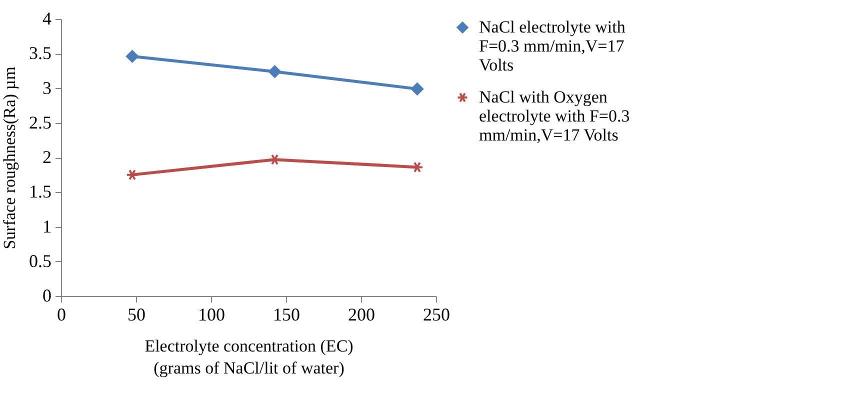 Image resolution: width=856 pixels, height=400 pixels. I want to click on y-axis-title: Surface roughness(Ra) µm, so click(9, 158).